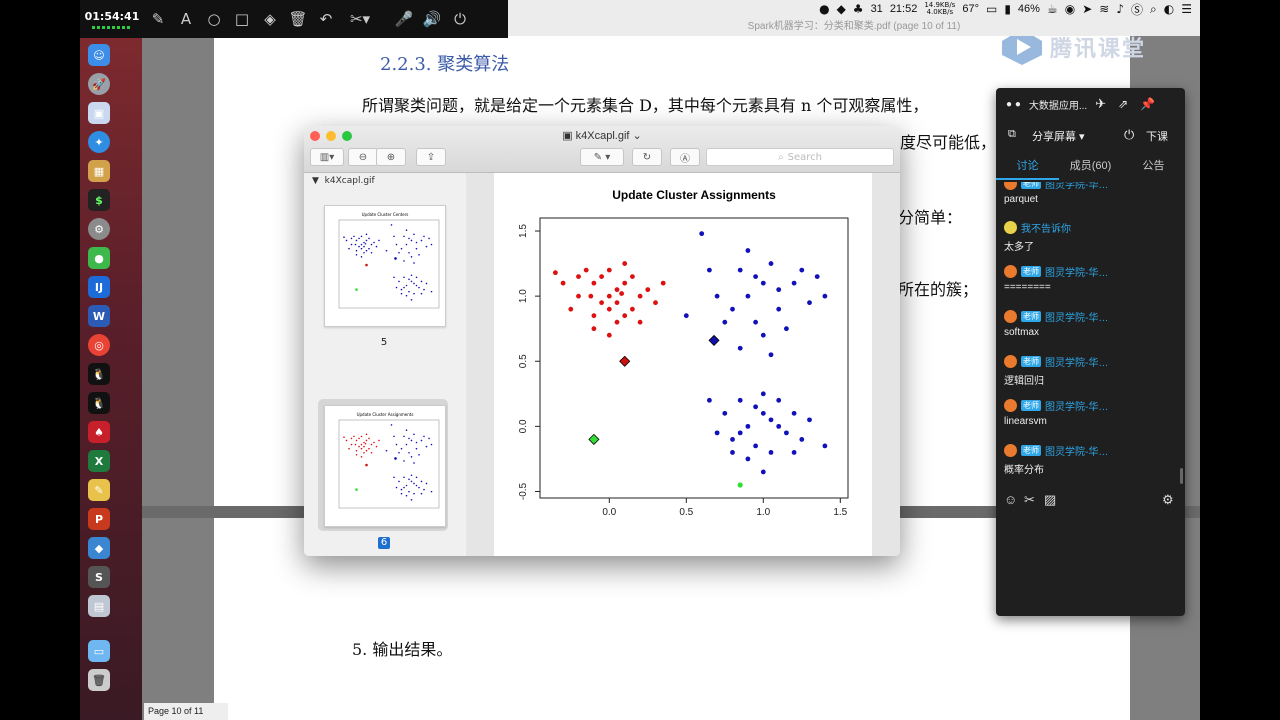 The image size is (1280, 720). I want to click on tab-announcements: 公告, so click(1153, 166).